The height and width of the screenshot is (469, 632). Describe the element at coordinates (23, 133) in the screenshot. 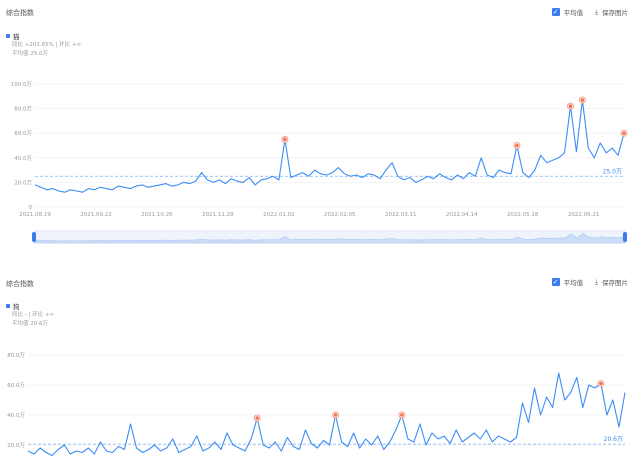

I see `y-tick-label: 60.0万` at that location.